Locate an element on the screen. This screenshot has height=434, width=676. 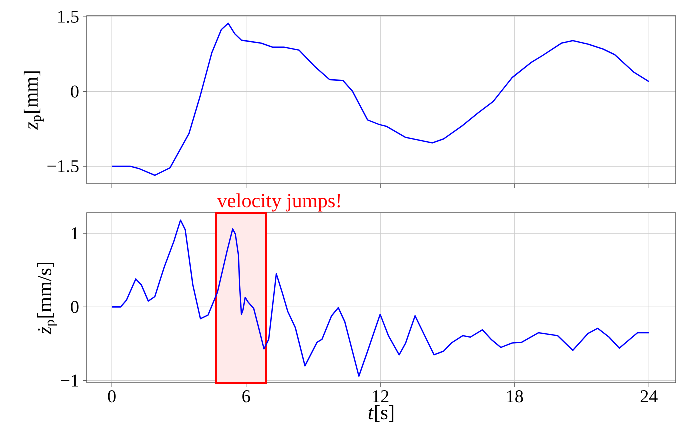
band-label: velocity jumps! is located at coordinates (278, 203).